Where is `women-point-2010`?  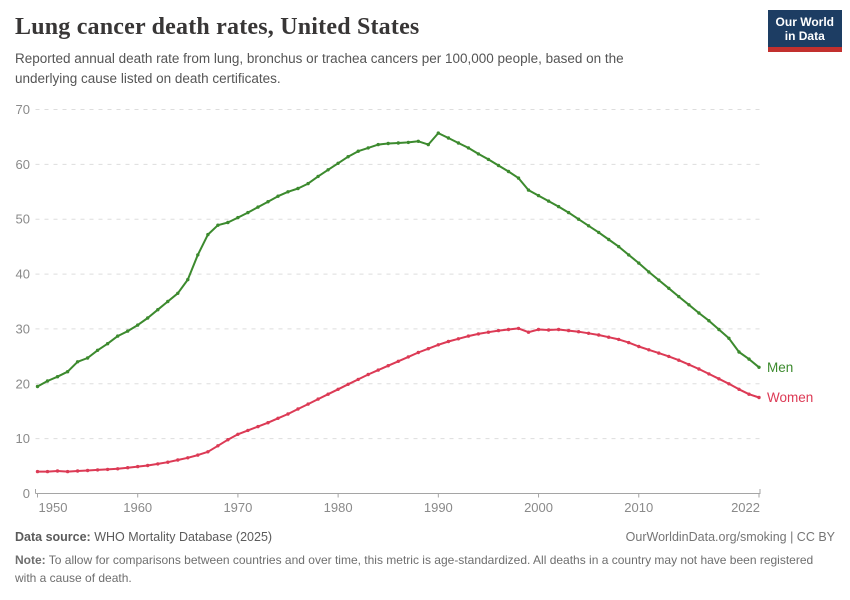
women-point-2010 is located at coordinates (639, 346).